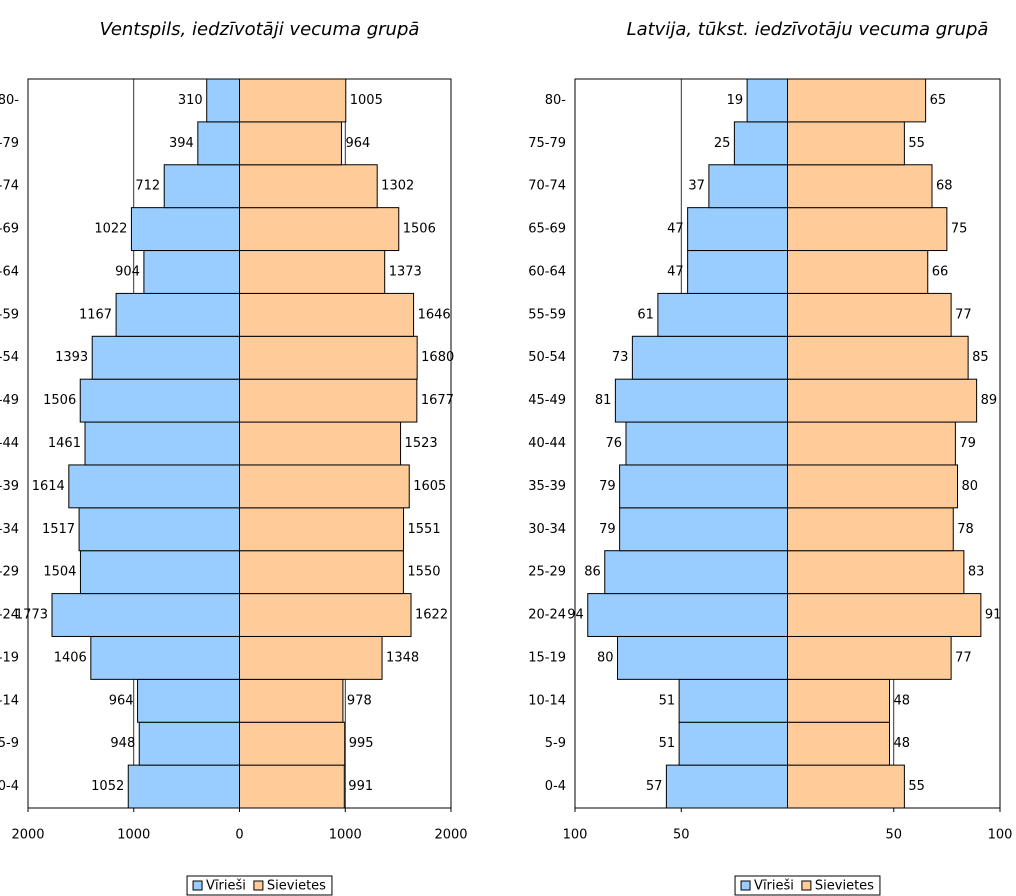  I want to click on data-label: 1517, so click(58, 529).